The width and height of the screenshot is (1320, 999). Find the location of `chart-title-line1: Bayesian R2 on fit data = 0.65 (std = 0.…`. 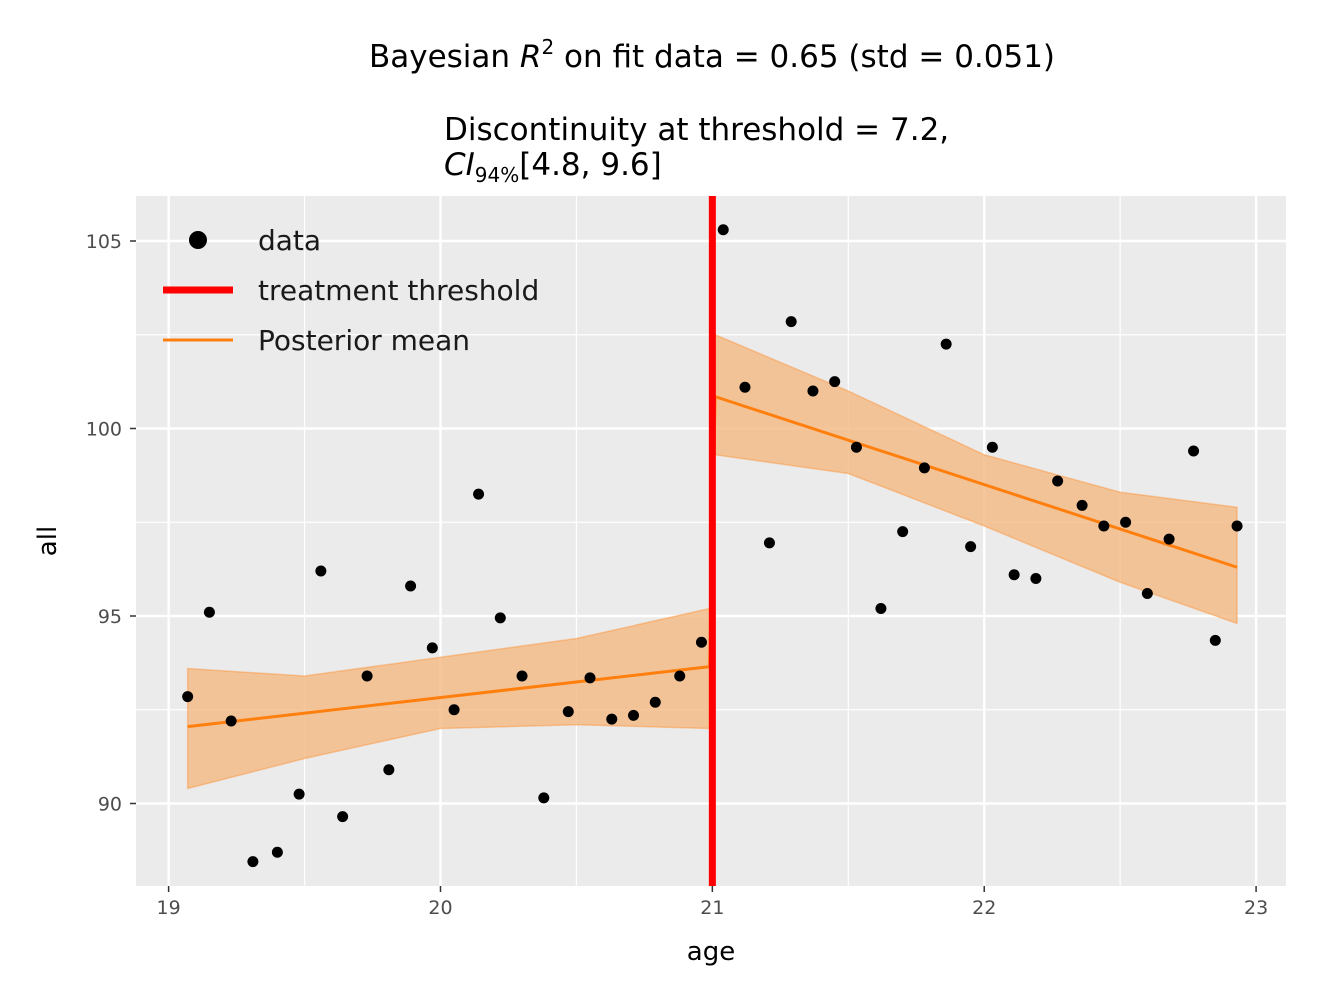

chart-title-line1: Bayesian R2 on fit data = 0.65 (std = 0.… is located at coordinates (712, 55).